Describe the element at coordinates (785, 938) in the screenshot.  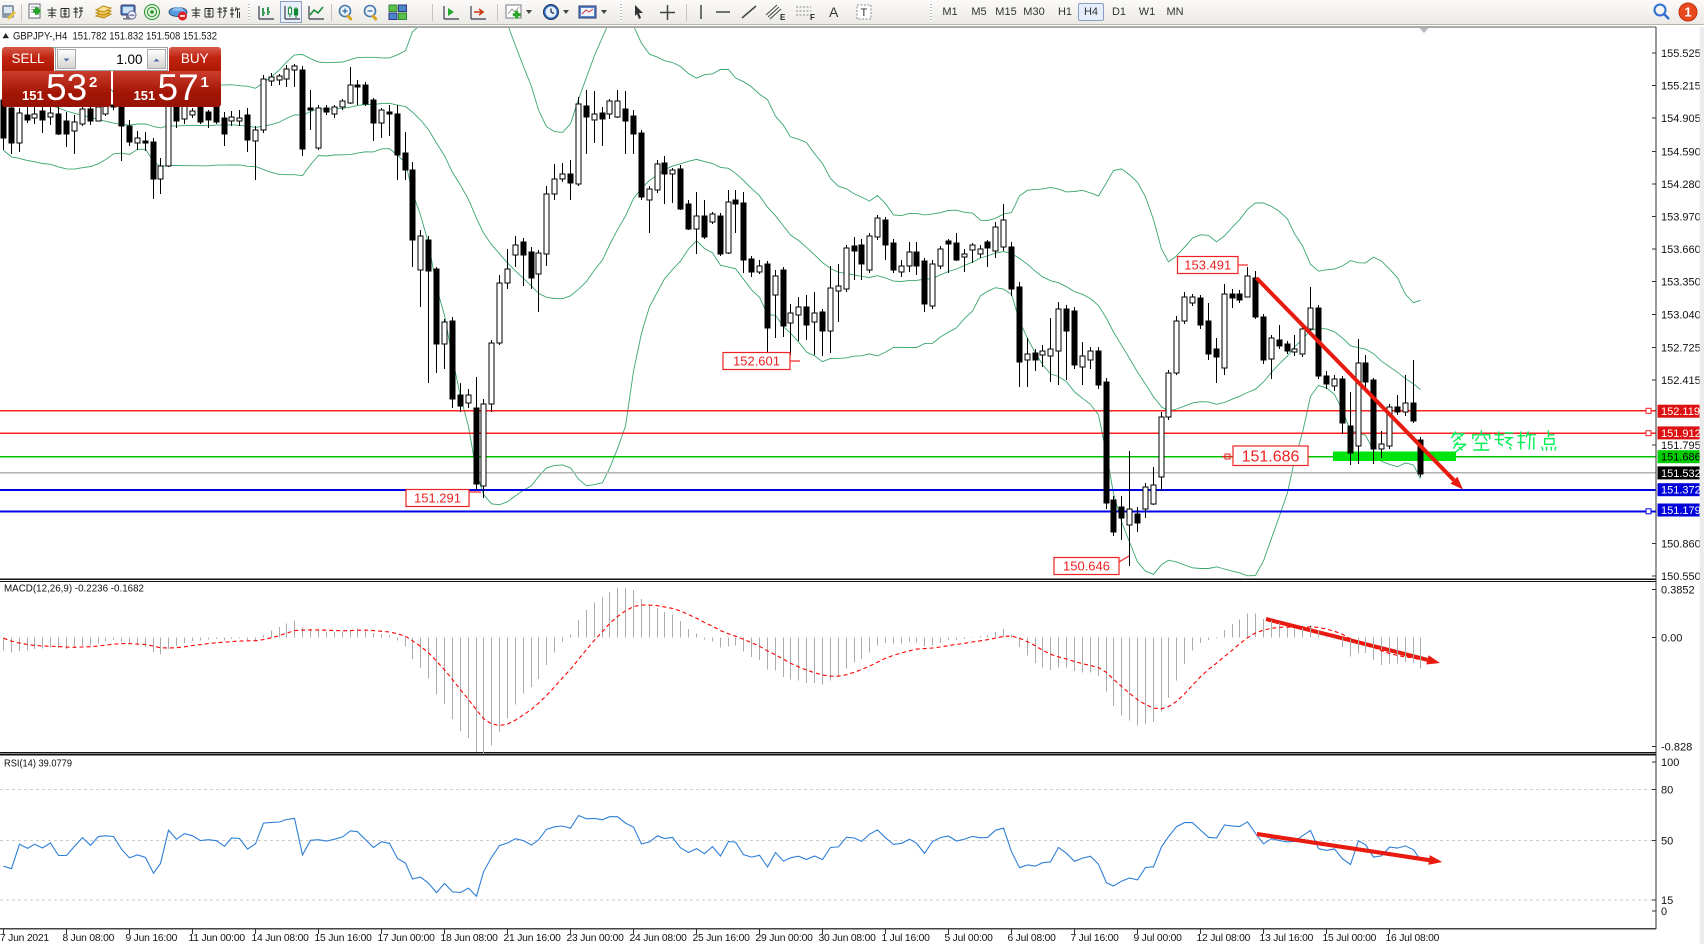
I see `svg-text: 29 Jun 00:00` at that location.